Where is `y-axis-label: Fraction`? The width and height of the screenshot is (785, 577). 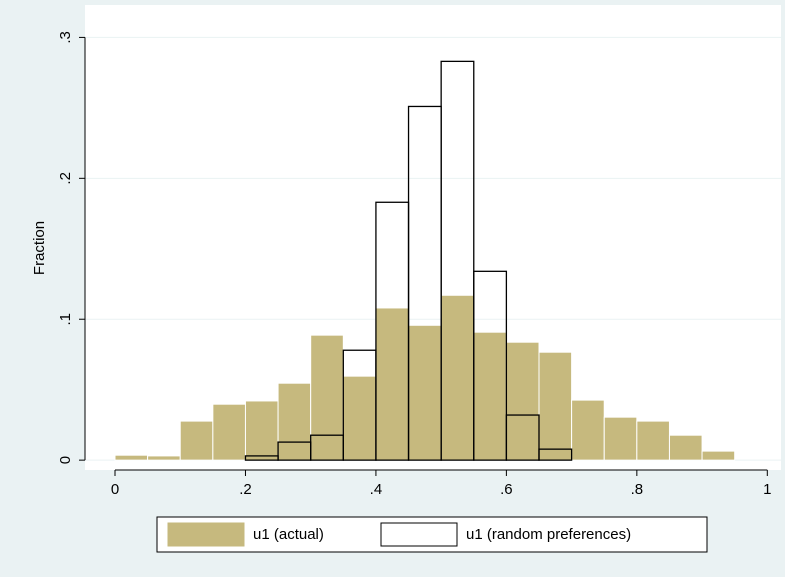
y-axis-label: Fraction is located at coordinates (39, 248).